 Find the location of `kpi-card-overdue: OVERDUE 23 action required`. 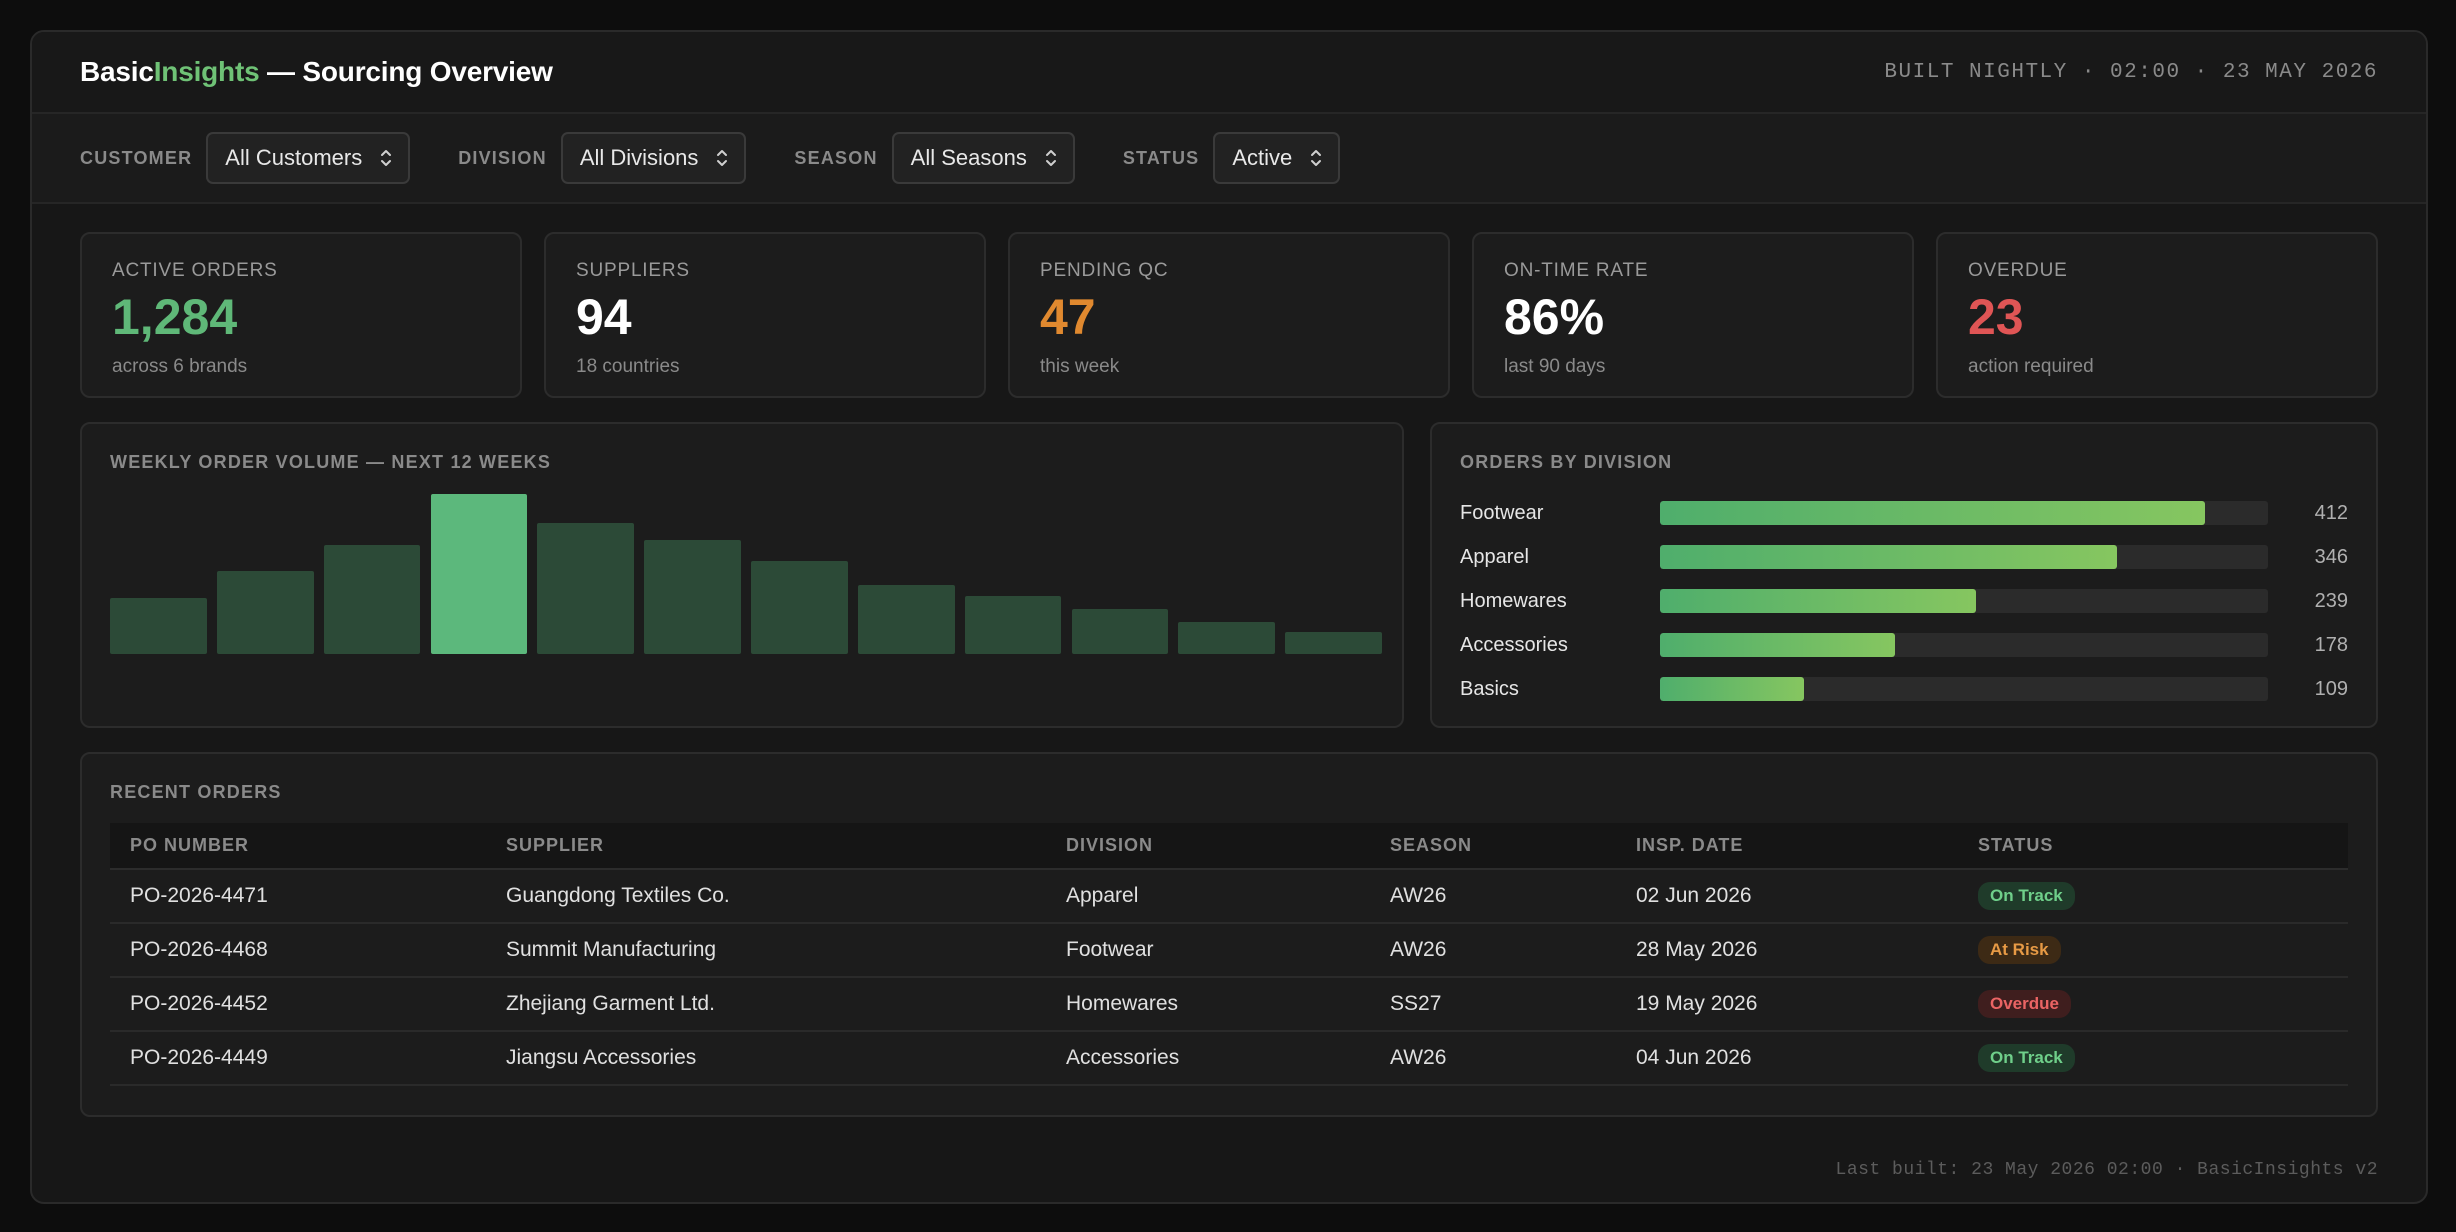

kpi-card-overdue: OVERDUE 23 action required is located at coordinates (2157, 315).